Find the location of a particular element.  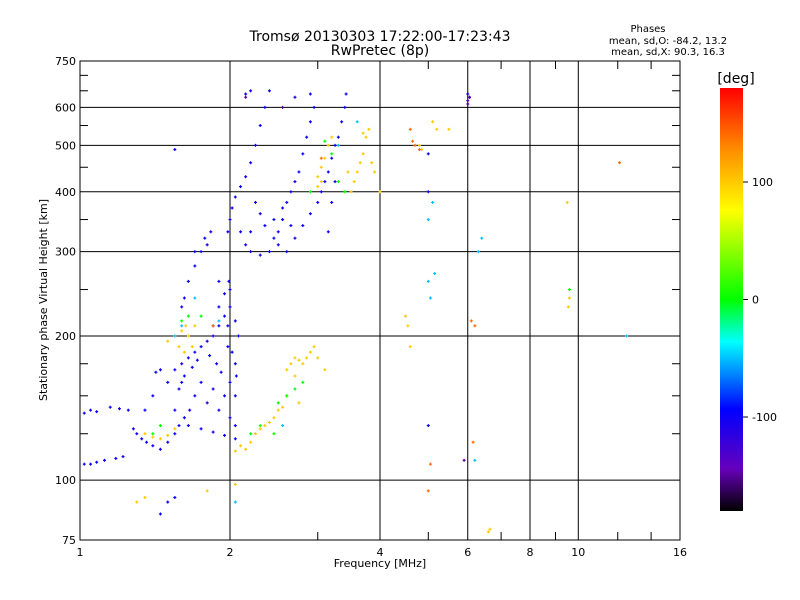

x-tick-label: 1 is located at coordinates (80, 552).